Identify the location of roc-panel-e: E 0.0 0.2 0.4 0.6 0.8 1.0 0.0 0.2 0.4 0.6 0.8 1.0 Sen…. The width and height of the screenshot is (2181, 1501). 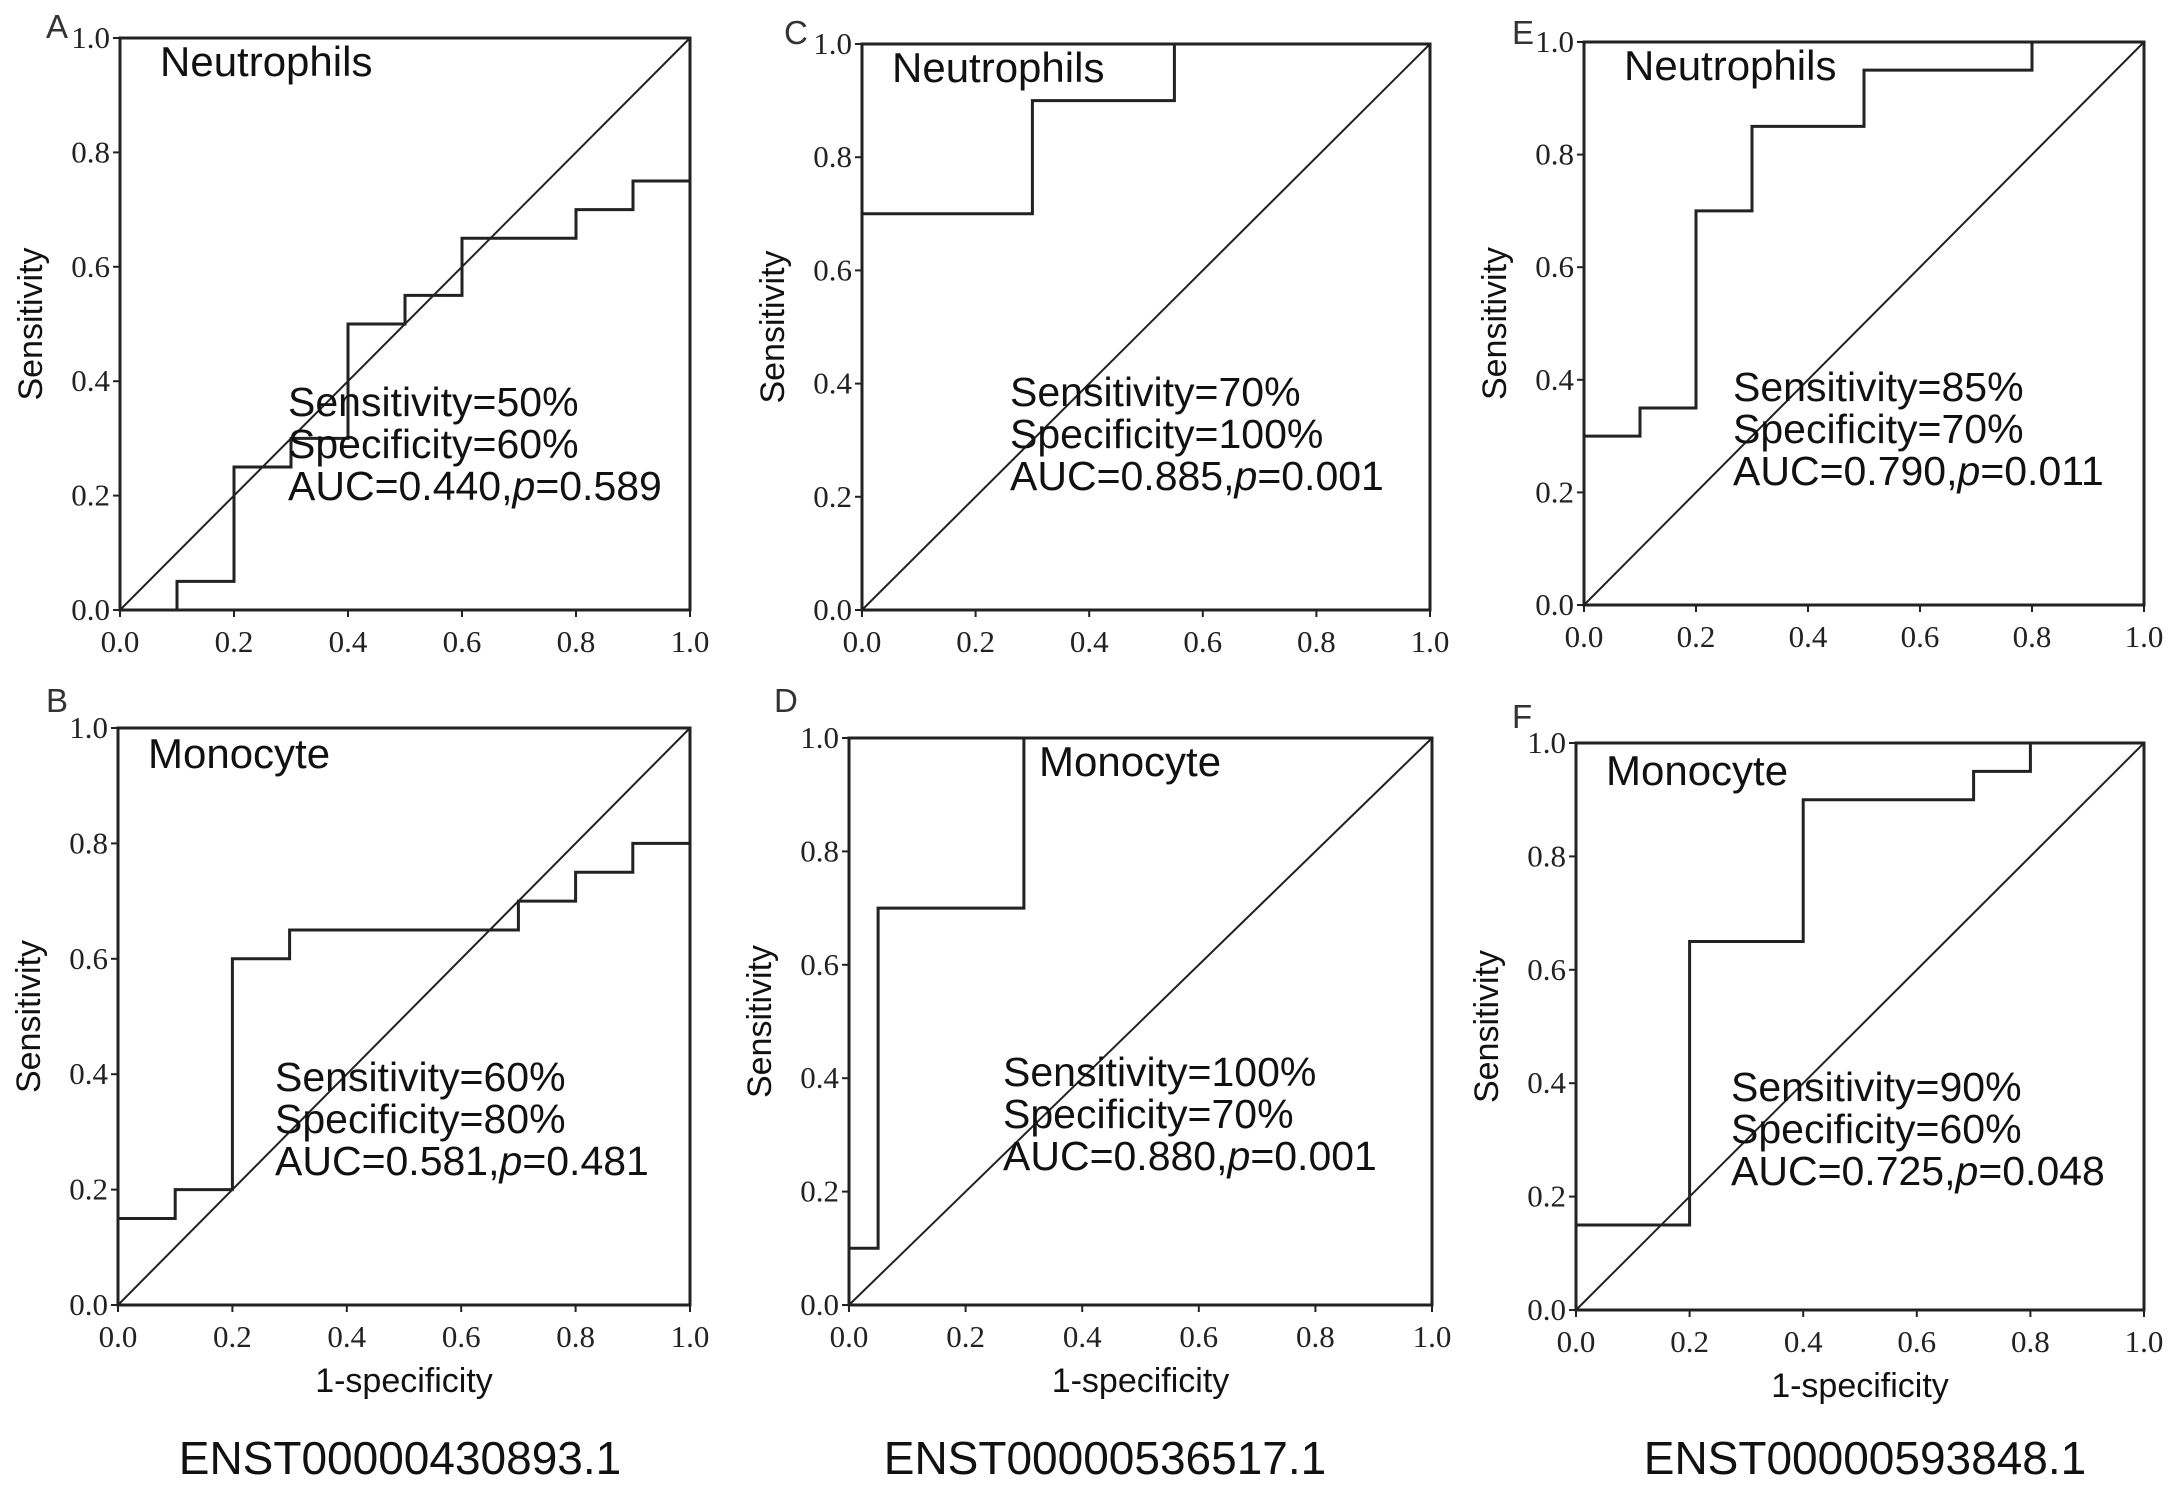
(1819, 334).